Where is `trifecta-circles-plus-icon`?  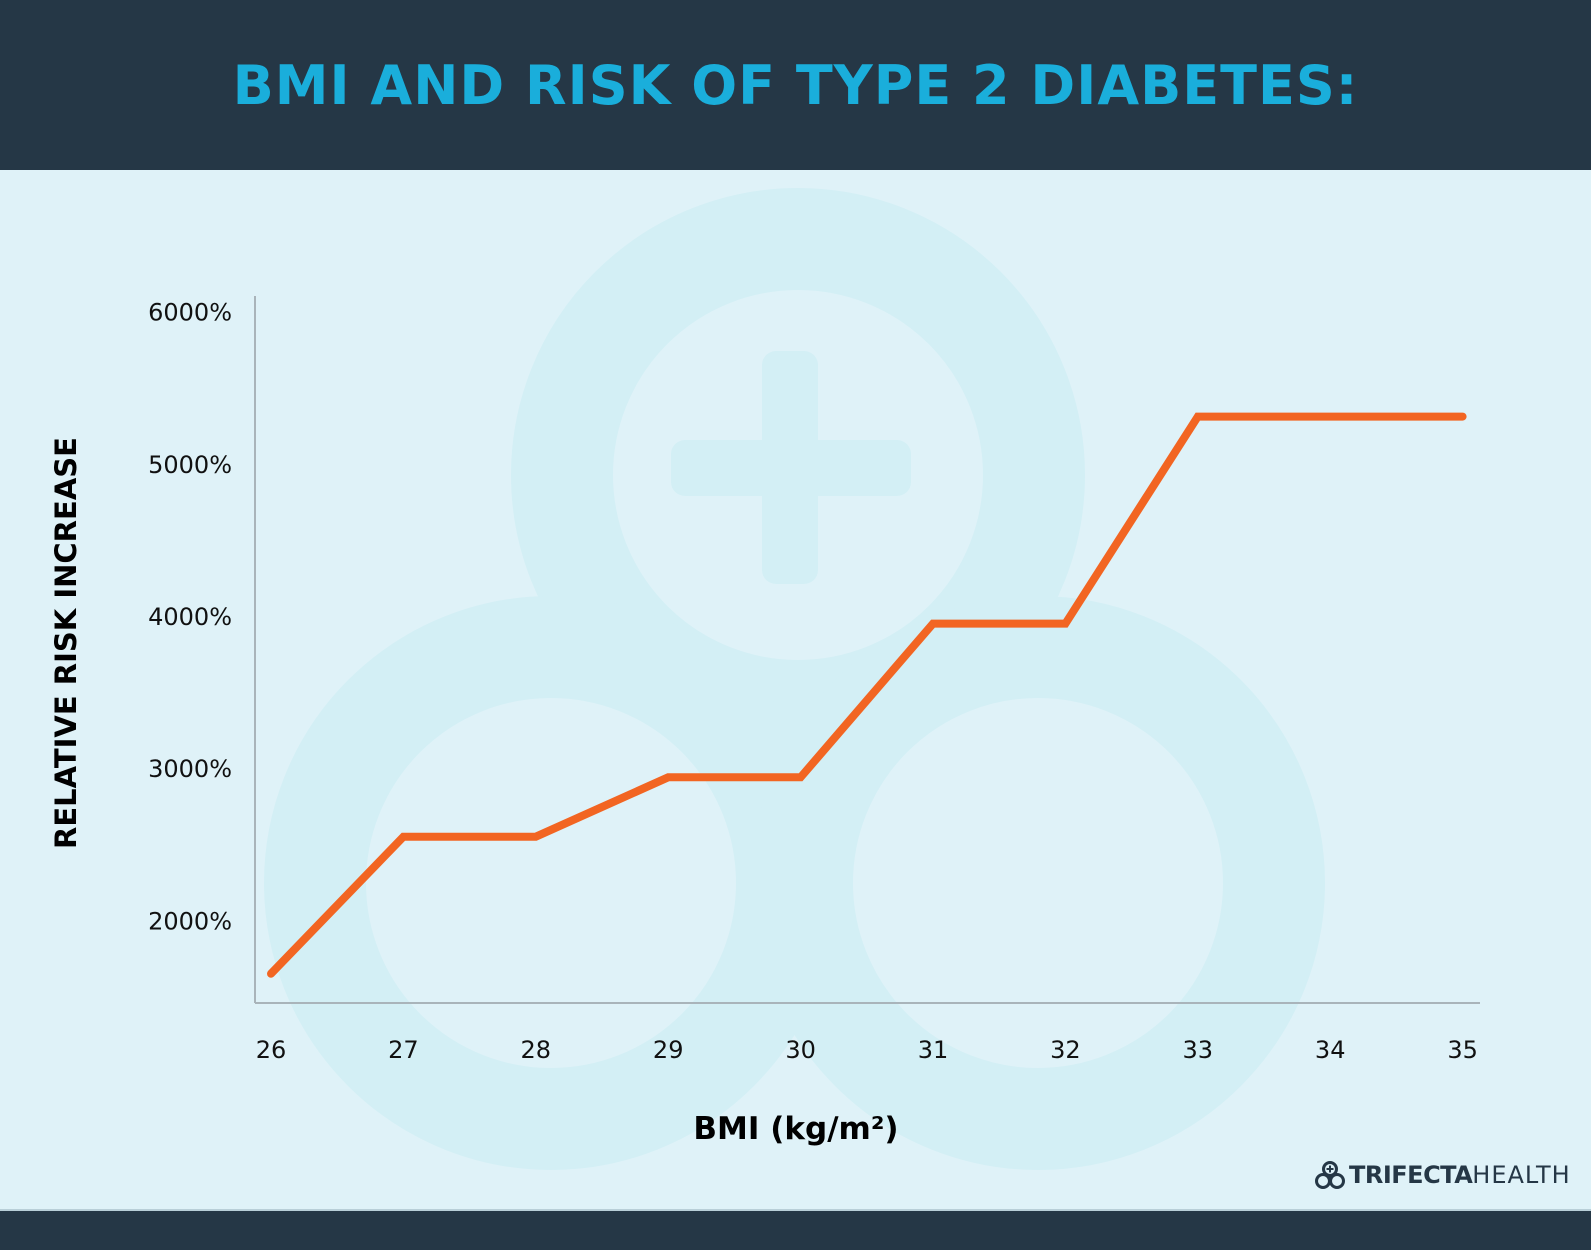 trifecta-circles-plus-icon is located at coordinates (1330, 1175).